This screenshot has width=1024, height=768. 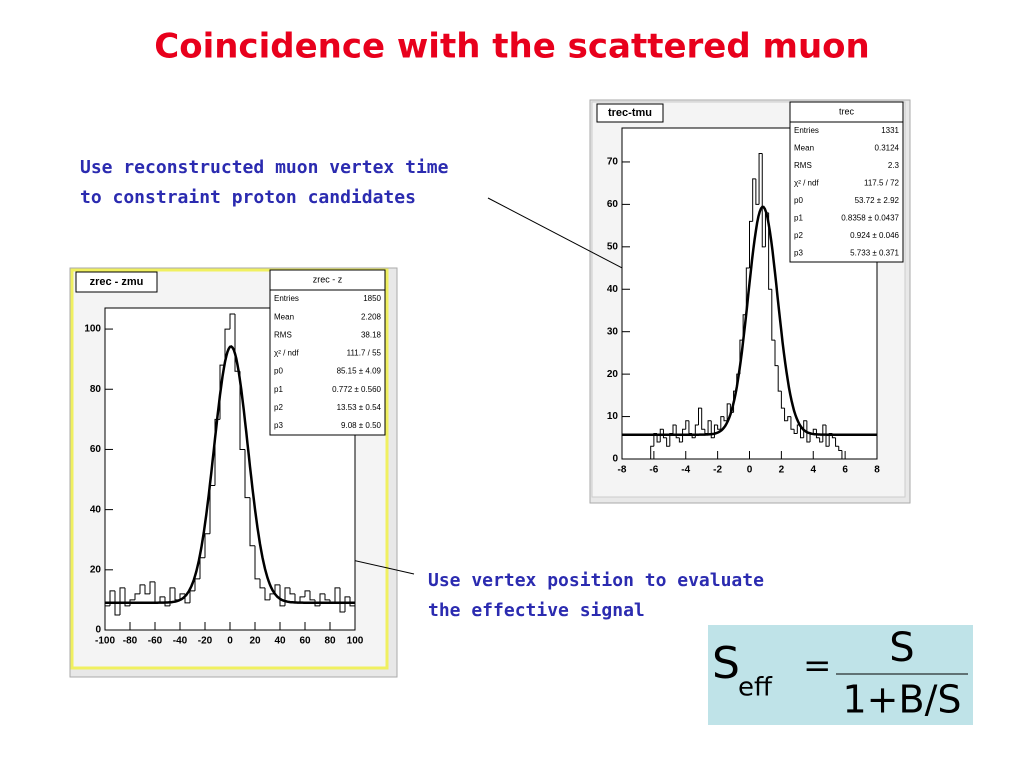 What do you see at coordinates (874, 252) in the screenshot?
I see `stats-value: 5.733 ± 0.371` at bounding box center [874, 252].